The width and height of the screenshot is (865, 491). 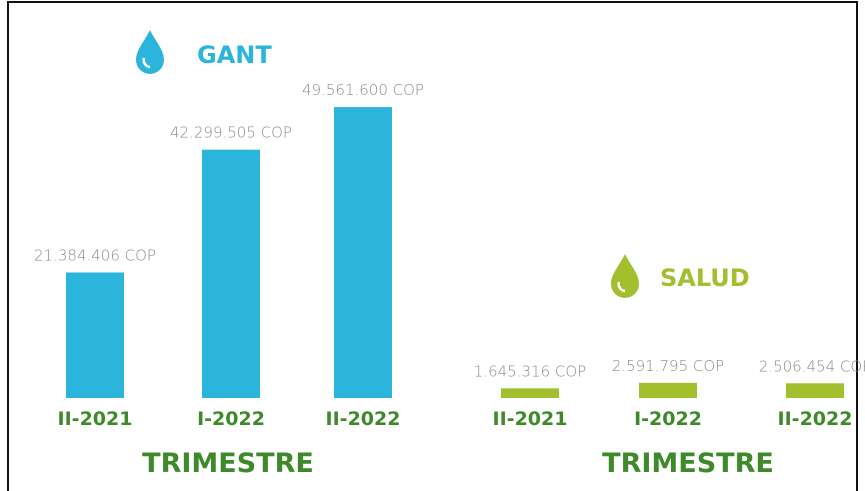 I want to click on value-label: 49.561.600 COP, so click(x=363, y=90).